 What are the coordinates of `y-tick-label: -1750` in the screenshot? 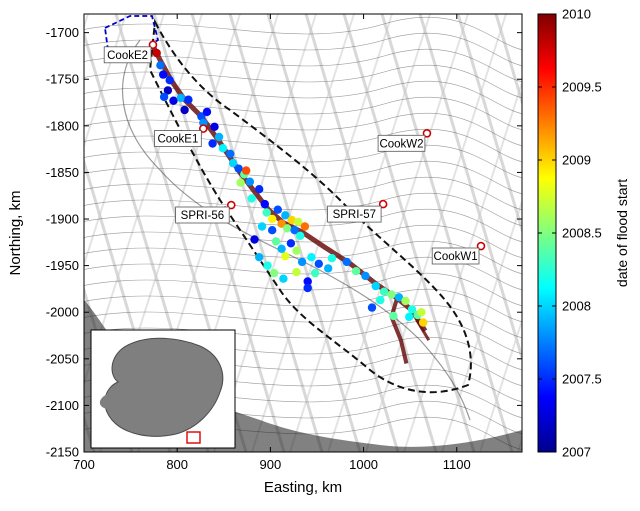 It's located at (62, 79).